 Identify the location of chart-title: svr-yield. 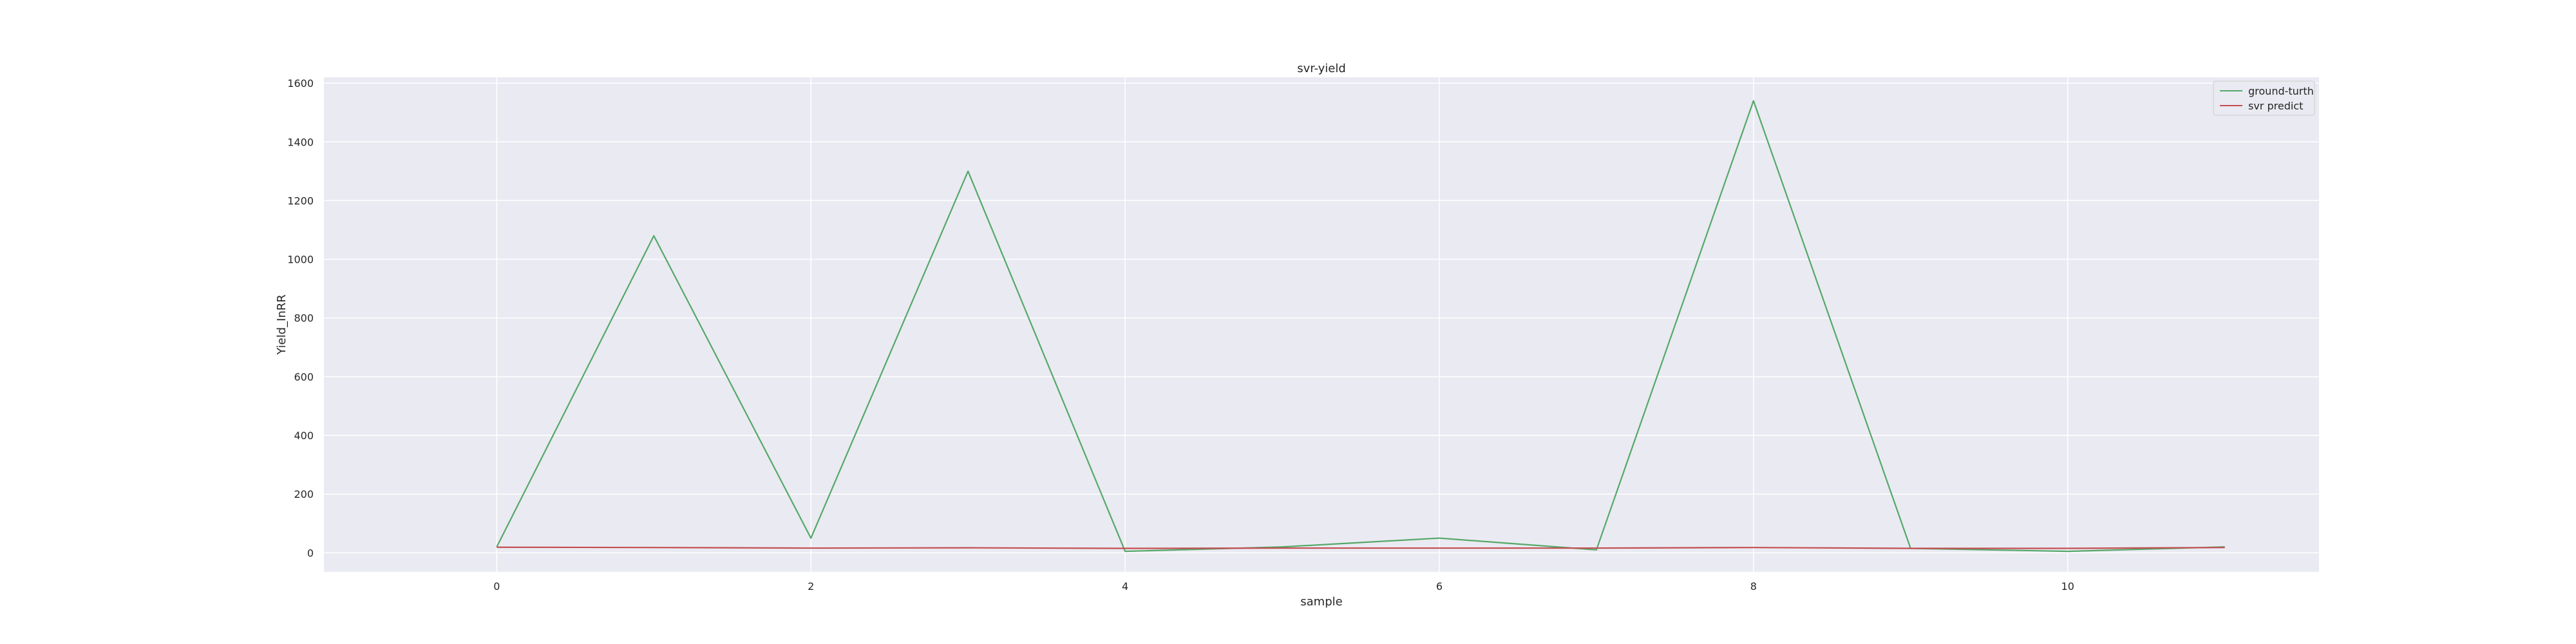
(1321, 68).